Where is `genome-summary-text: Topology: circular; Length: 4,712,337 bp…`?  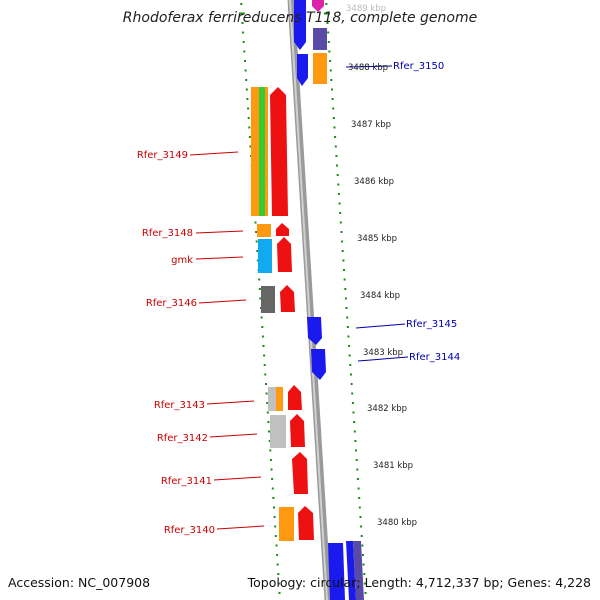
genome-summary-text: Topology: circular; Length: 4,712,337 bp… is located at coordinates (419, 582).